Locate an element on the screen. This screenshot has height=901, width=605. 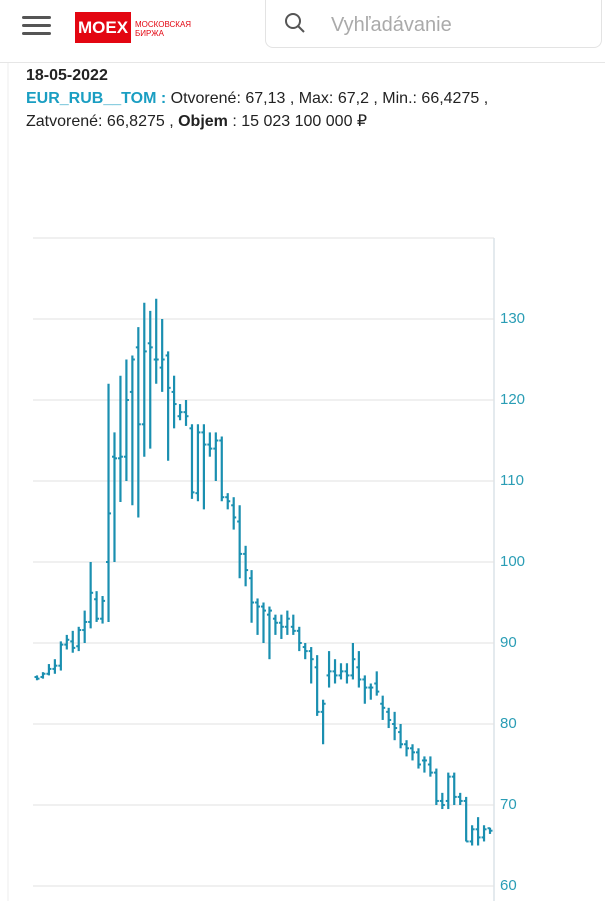
y-tick-label: 90 is located at coordinates (508, 642).